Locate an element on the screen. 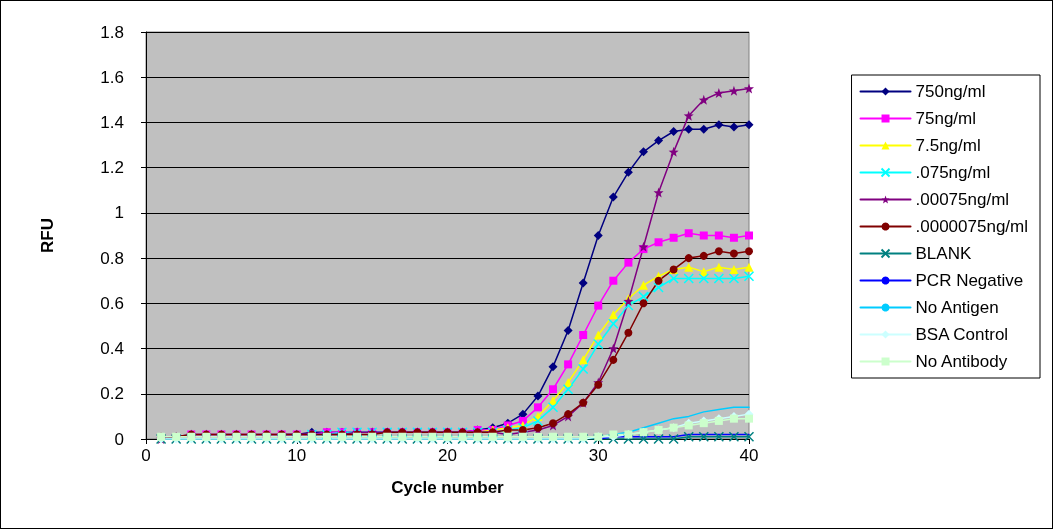  x-tick-label: 10 is located at coordinates (297, 455).